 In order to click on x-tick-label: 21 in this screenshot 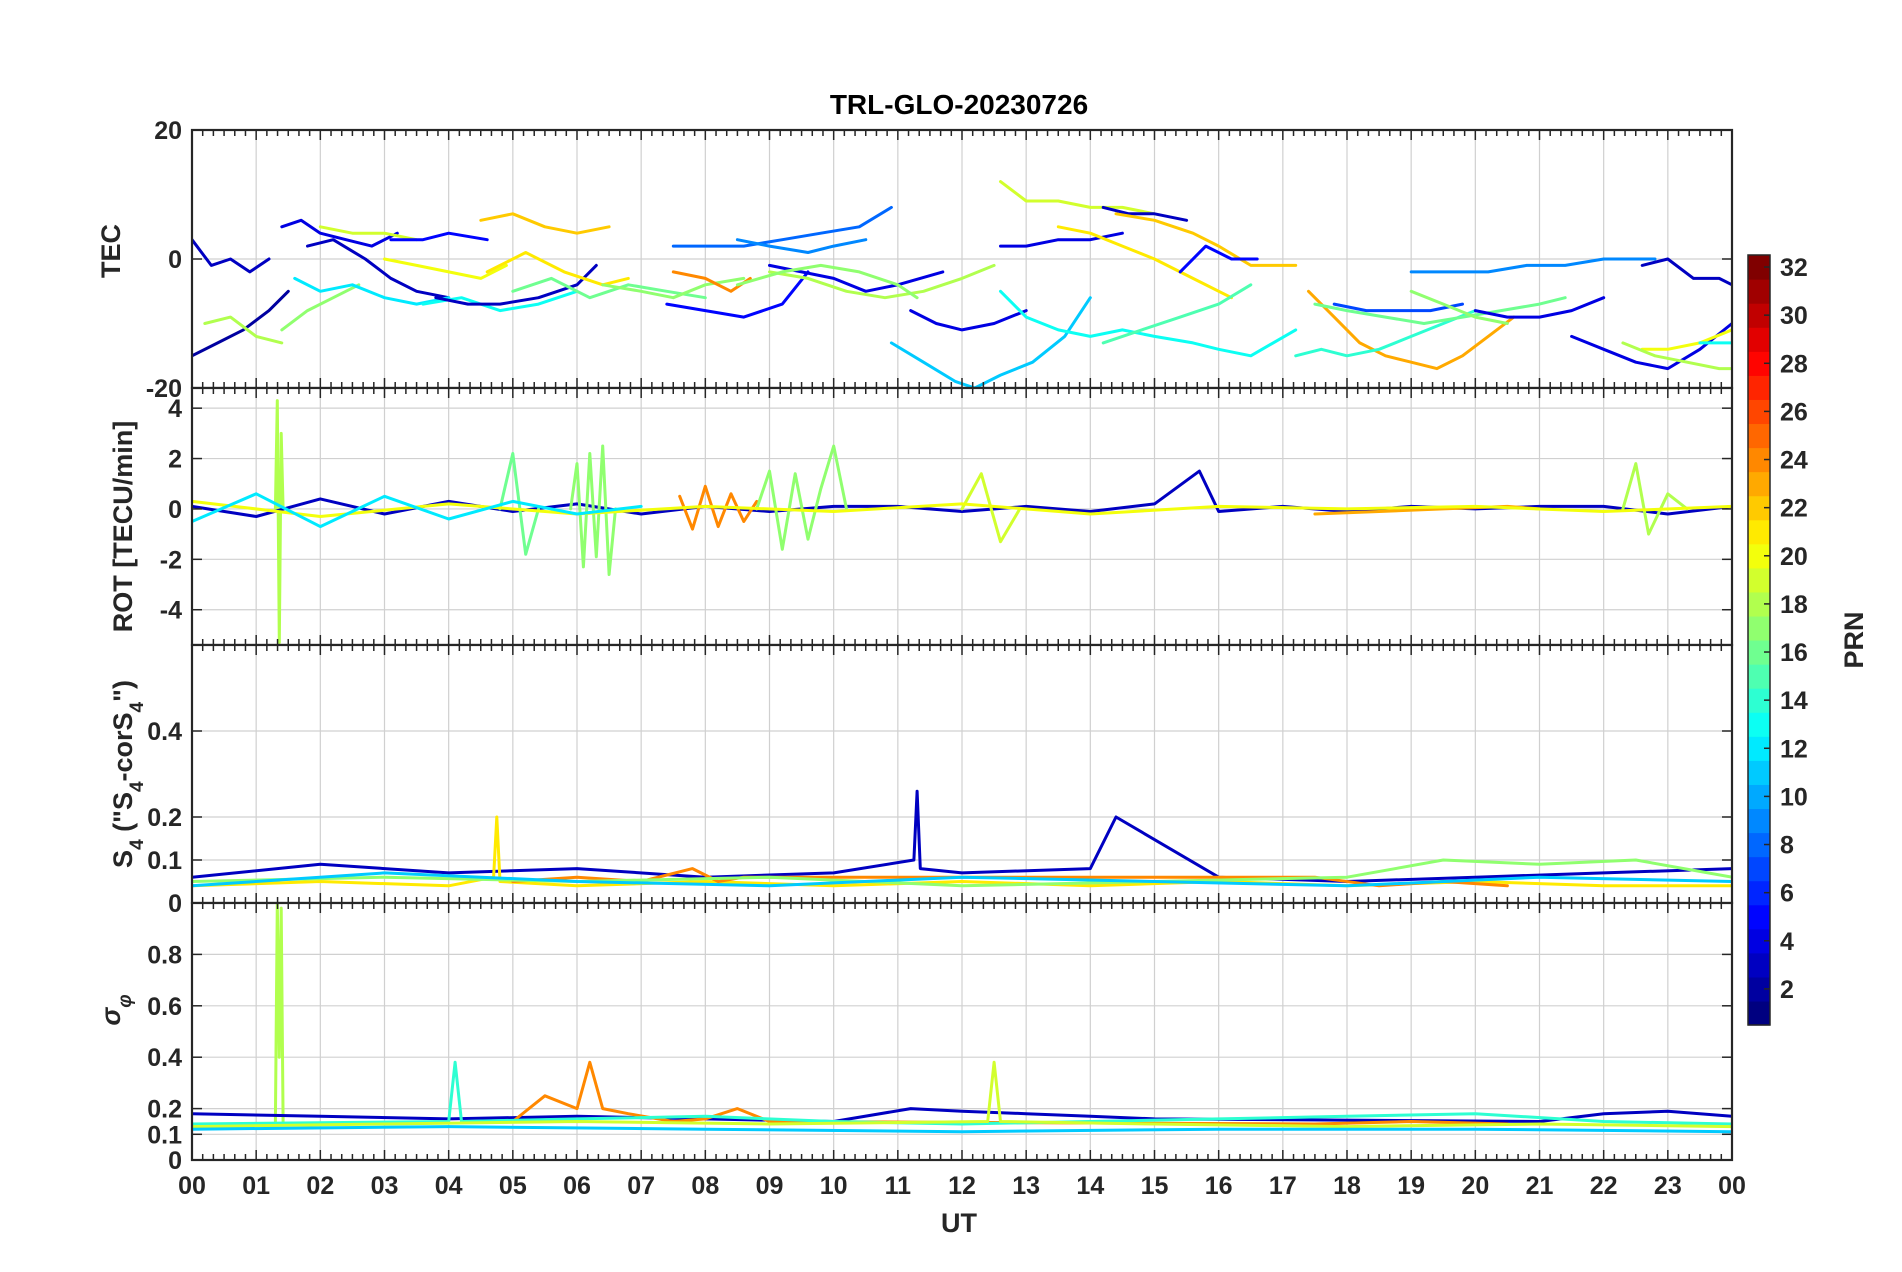, I will do `click(1540, 1186)`.